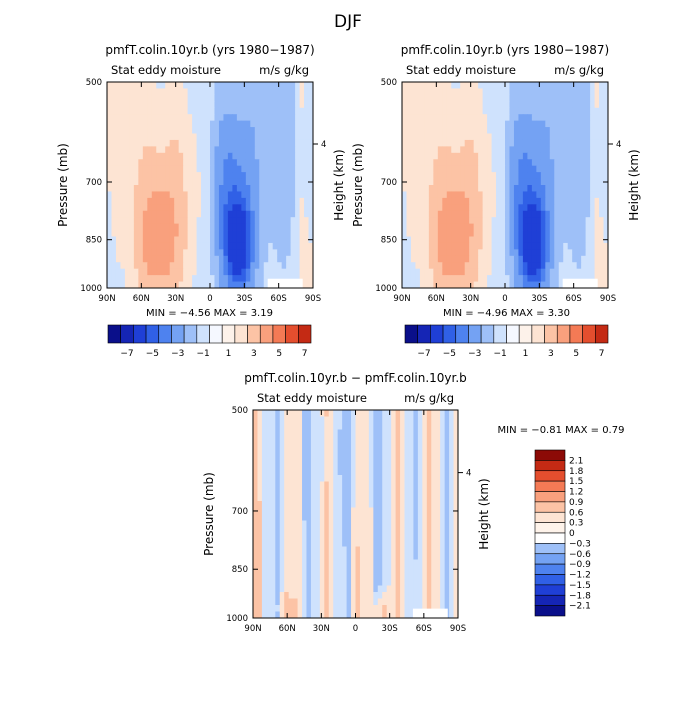 The image size is (700, 704). What do you see at coordinates (358, 185) in the screenshot?
I see `y-axis-label: Pressure (mb)` at bounding box center [358, 185].